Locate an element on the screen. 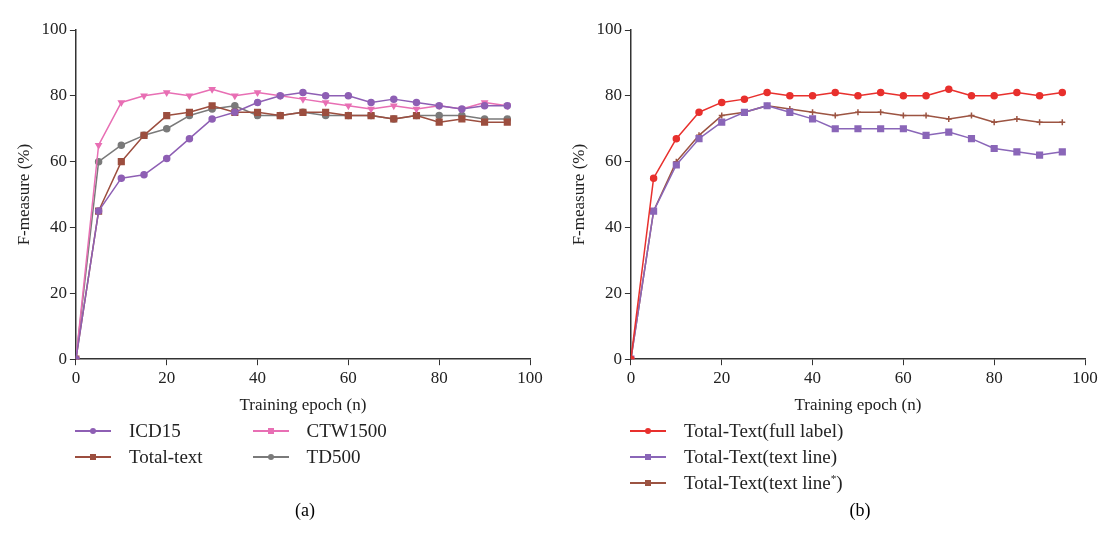 The image size is (1101, 548). legend-label: Total-Text(text line$^{*}$) is located at coordinates (763, 483).